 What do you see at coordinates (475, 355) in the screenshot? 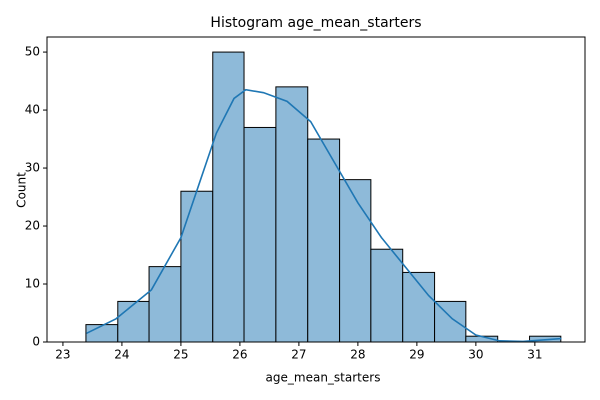
I see `x-tick-label: 30` at bounding box center [475, 355].